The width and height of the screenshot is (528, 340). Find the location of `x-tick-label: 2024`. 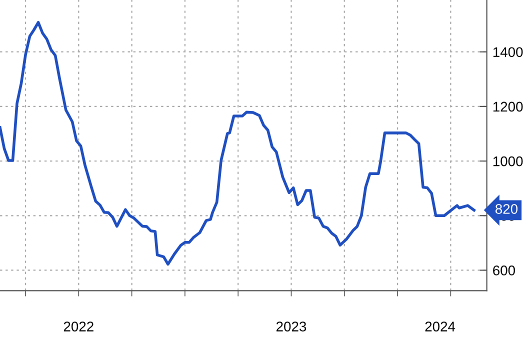

x-tick-label: 2024 is located at coordinates (440, 327).